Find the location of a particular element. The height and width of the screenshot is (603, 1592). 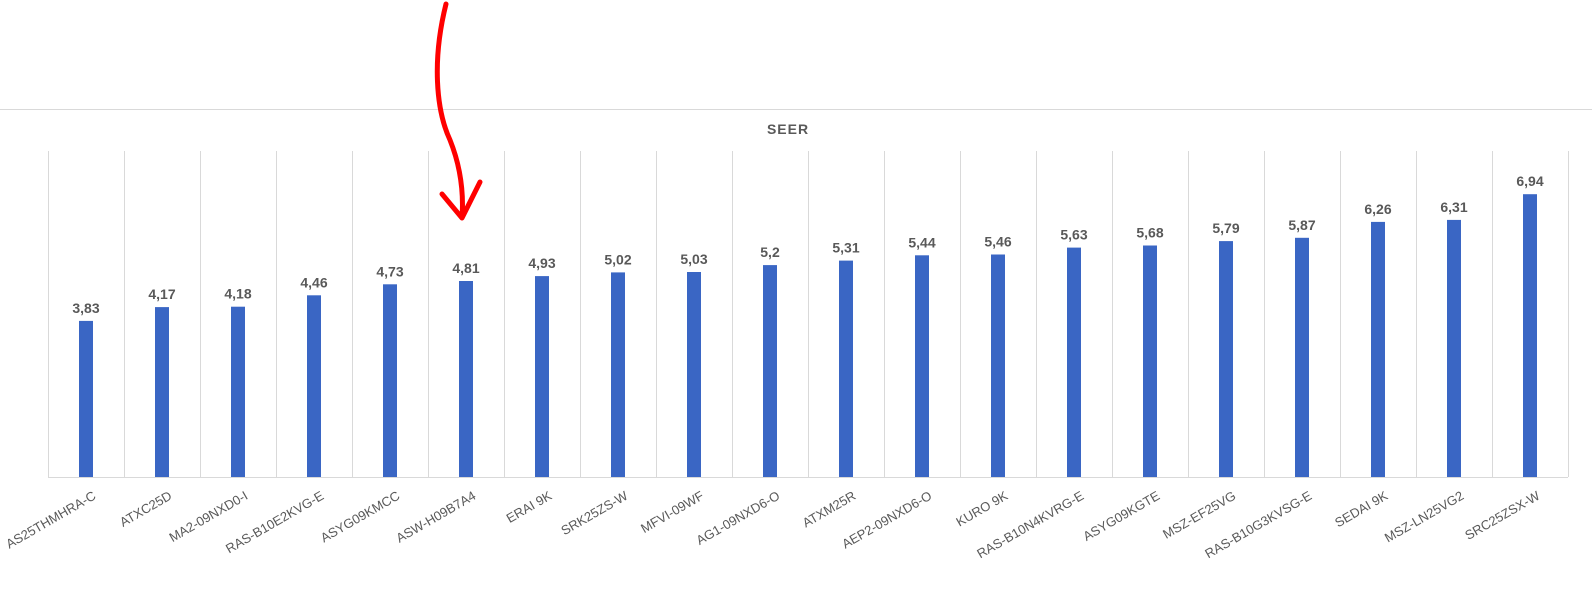

value-label: 5,44 is located at coordinates (921, 242).